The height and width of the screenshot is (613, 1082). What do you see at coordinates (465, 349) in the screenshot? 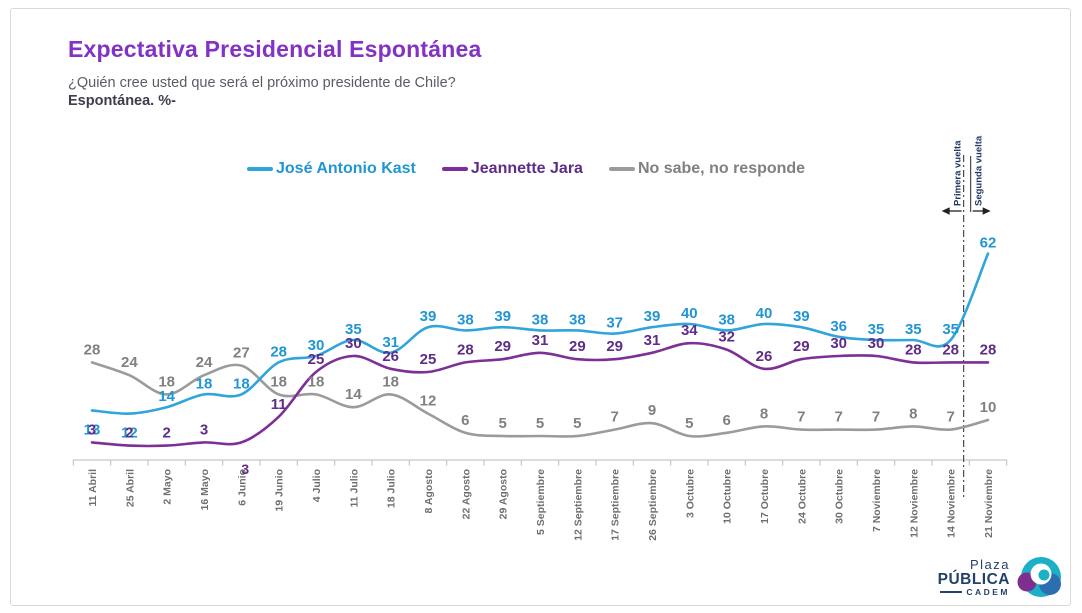
I see `label-s1-10: 28` at bounding box center [465, 349].